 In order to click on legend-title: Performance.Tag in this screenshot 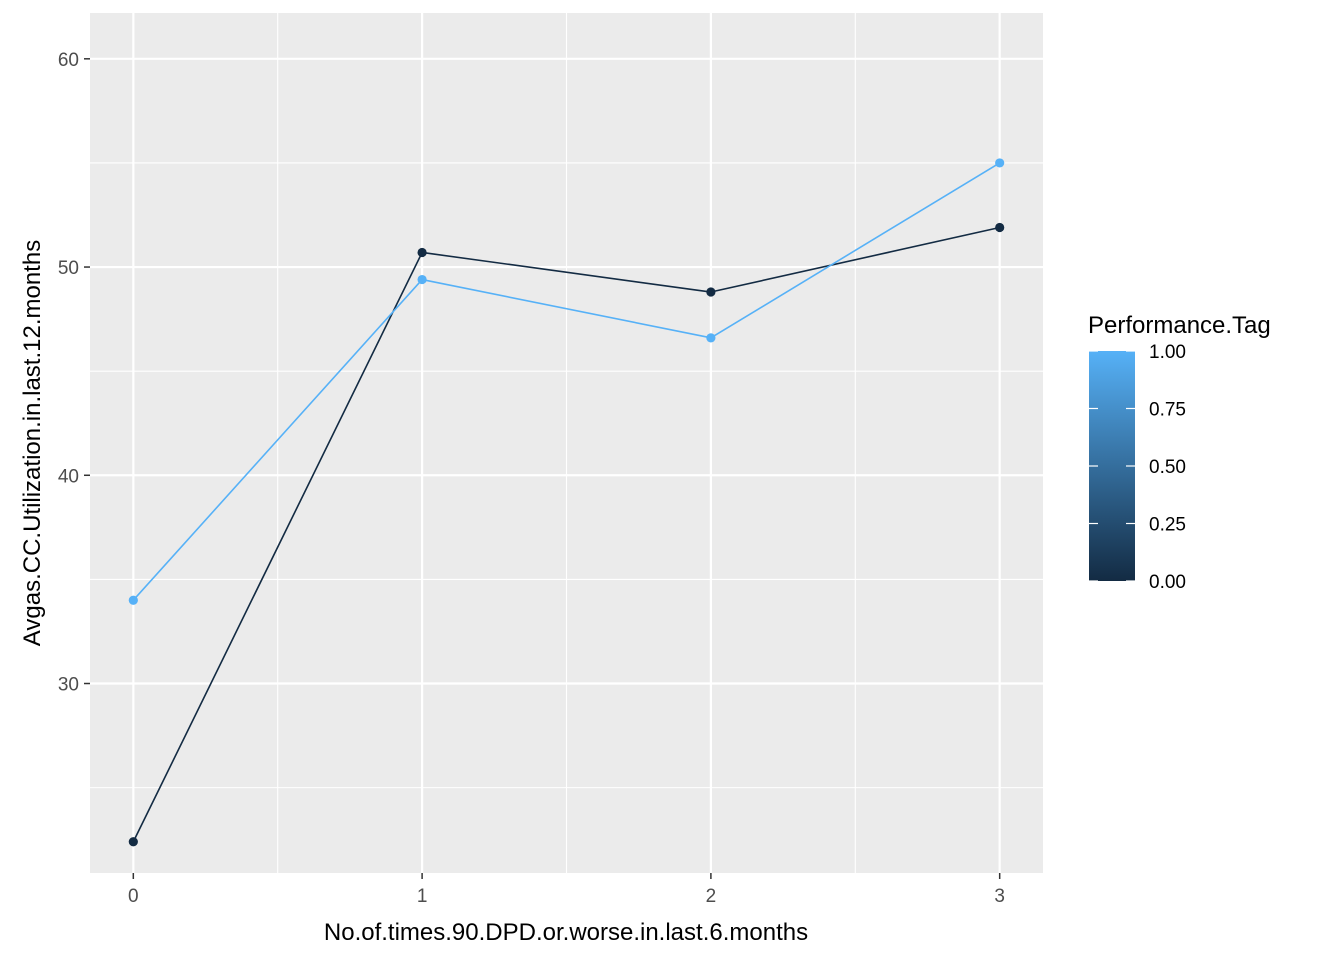, I will do `click(1179, 325)`.